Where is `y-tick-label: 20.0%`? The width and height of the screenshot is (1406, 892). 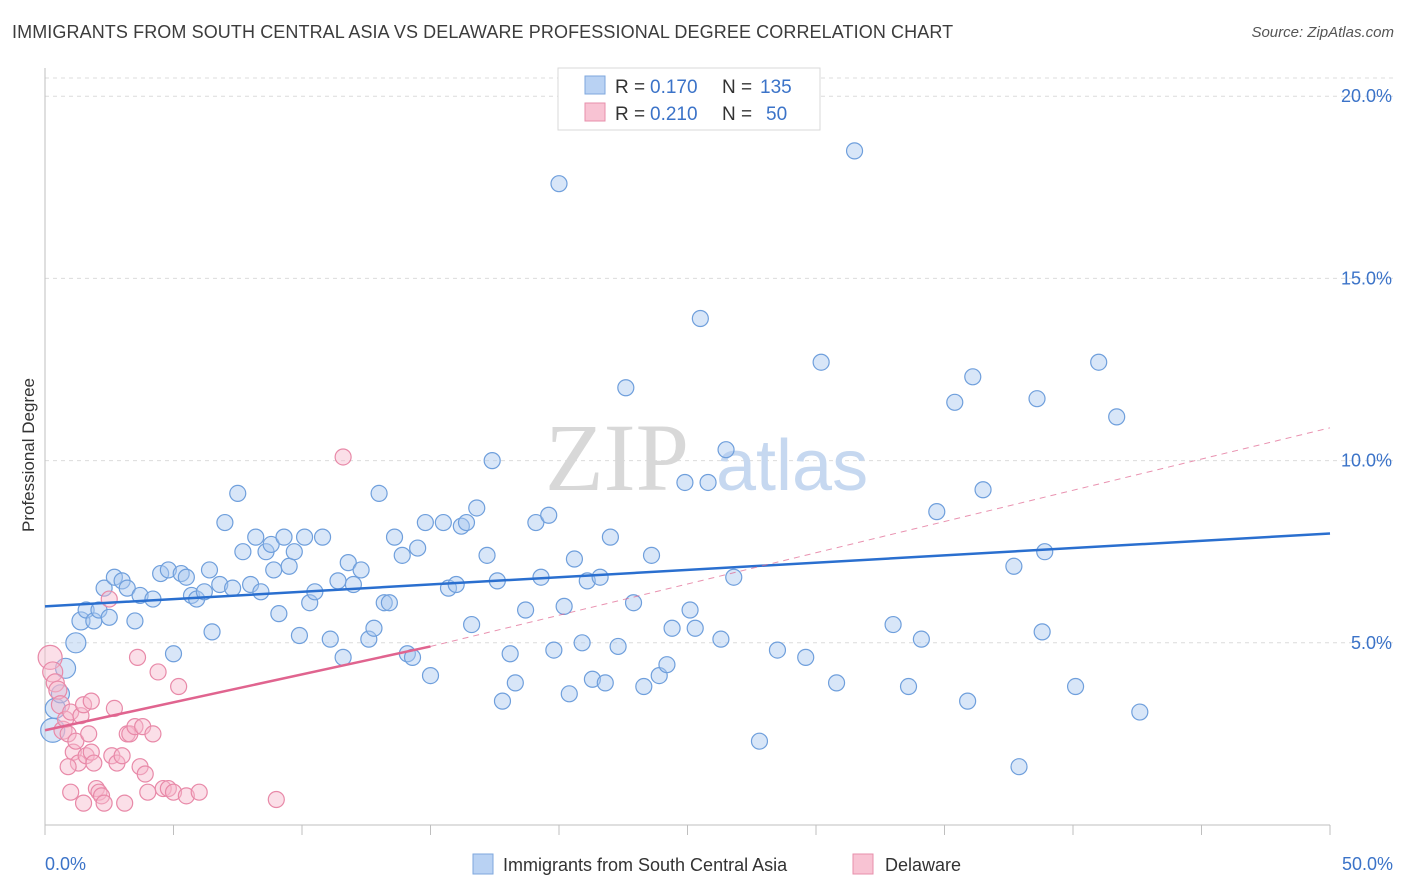
y-tick-label: 20.0% is located at coordinates (1366, 96).